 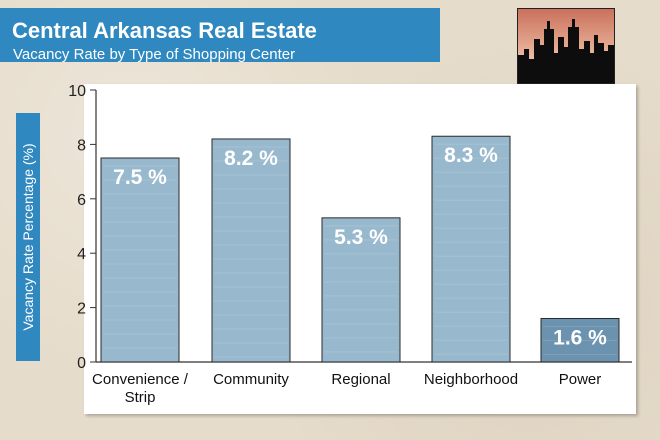 I want to click on data-label: 8.3 %, so click(x=471, y=155).